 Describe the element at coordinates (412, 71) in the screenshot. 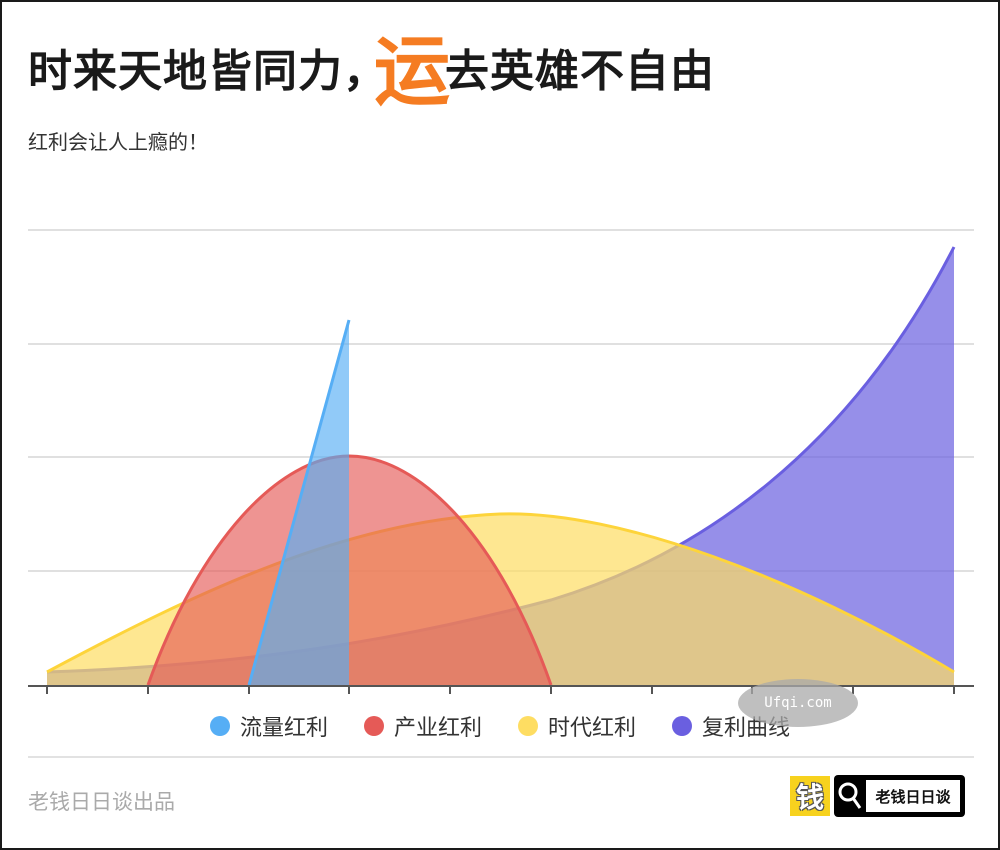

I see `title-highlight-char: 运` at that location.